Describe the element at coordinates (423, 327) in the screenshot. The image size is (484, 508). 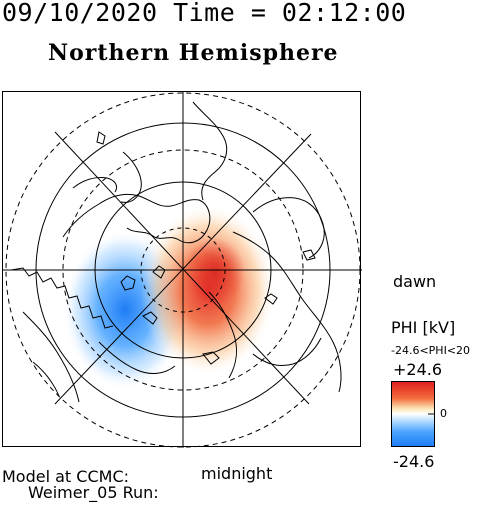
I see `colorbar-quantity-label: PHI [kV]` at that location.